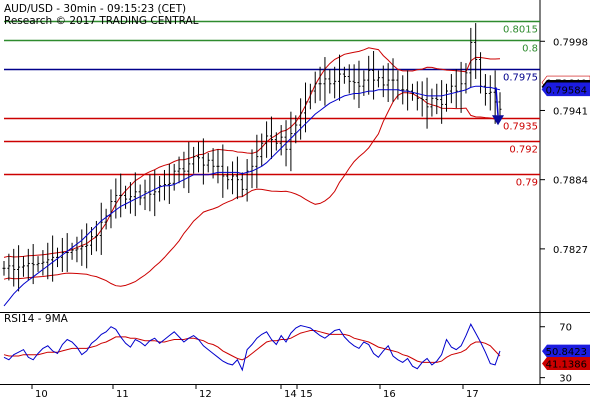  What do you see at coordinates (520, 78) in the screenshot?
I see `level-label: 0.7975` at bounding box center [520, 78].